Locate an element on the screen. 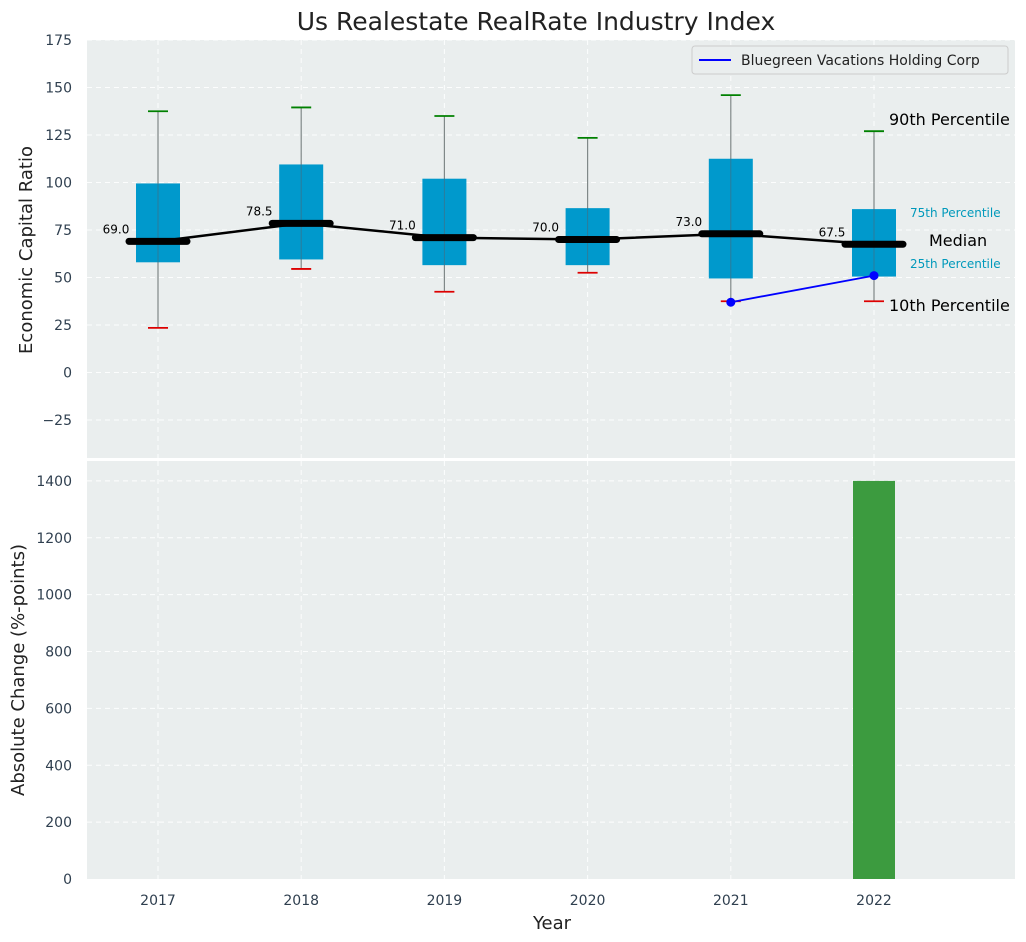 The image size is (1026, 942). bottom-y-tick-label: 0 is located at coordinates (67, 880).